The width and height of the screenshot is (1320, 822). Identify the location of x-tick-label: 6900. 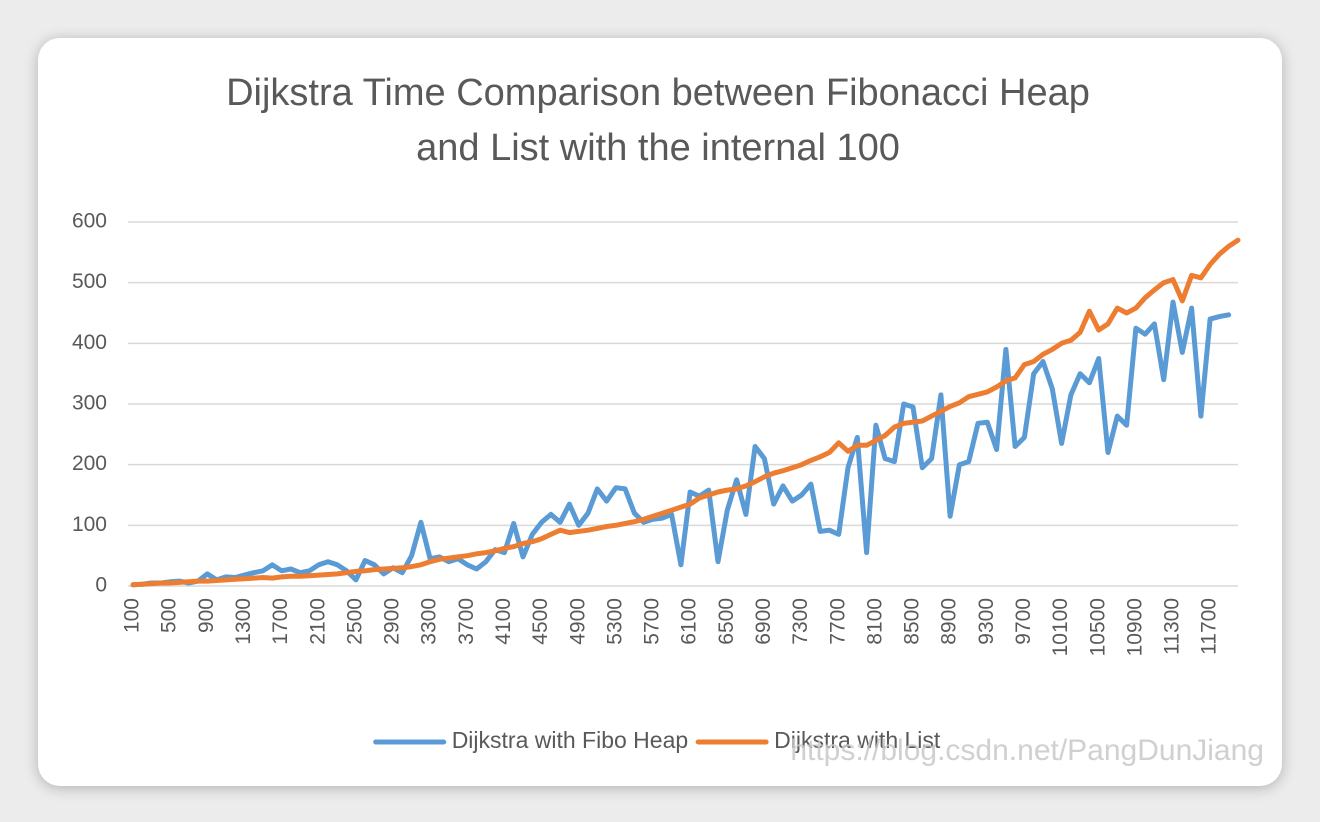
(763, 621).